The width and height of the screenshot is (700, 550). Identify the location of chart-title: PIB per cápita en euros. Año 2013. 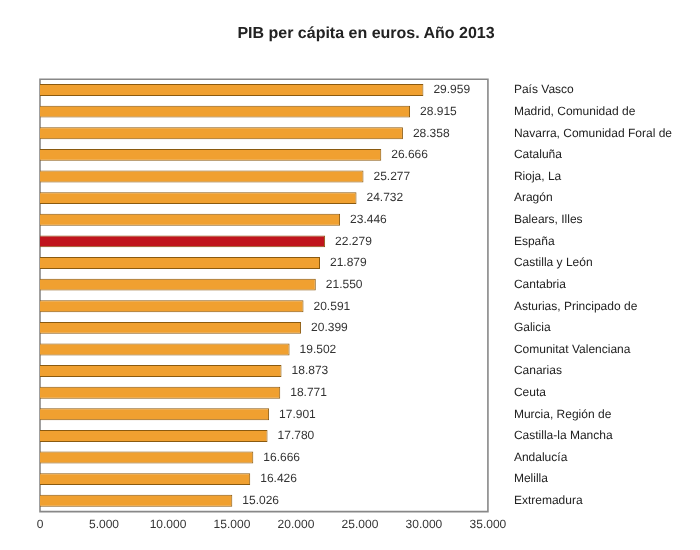
(366, 33).